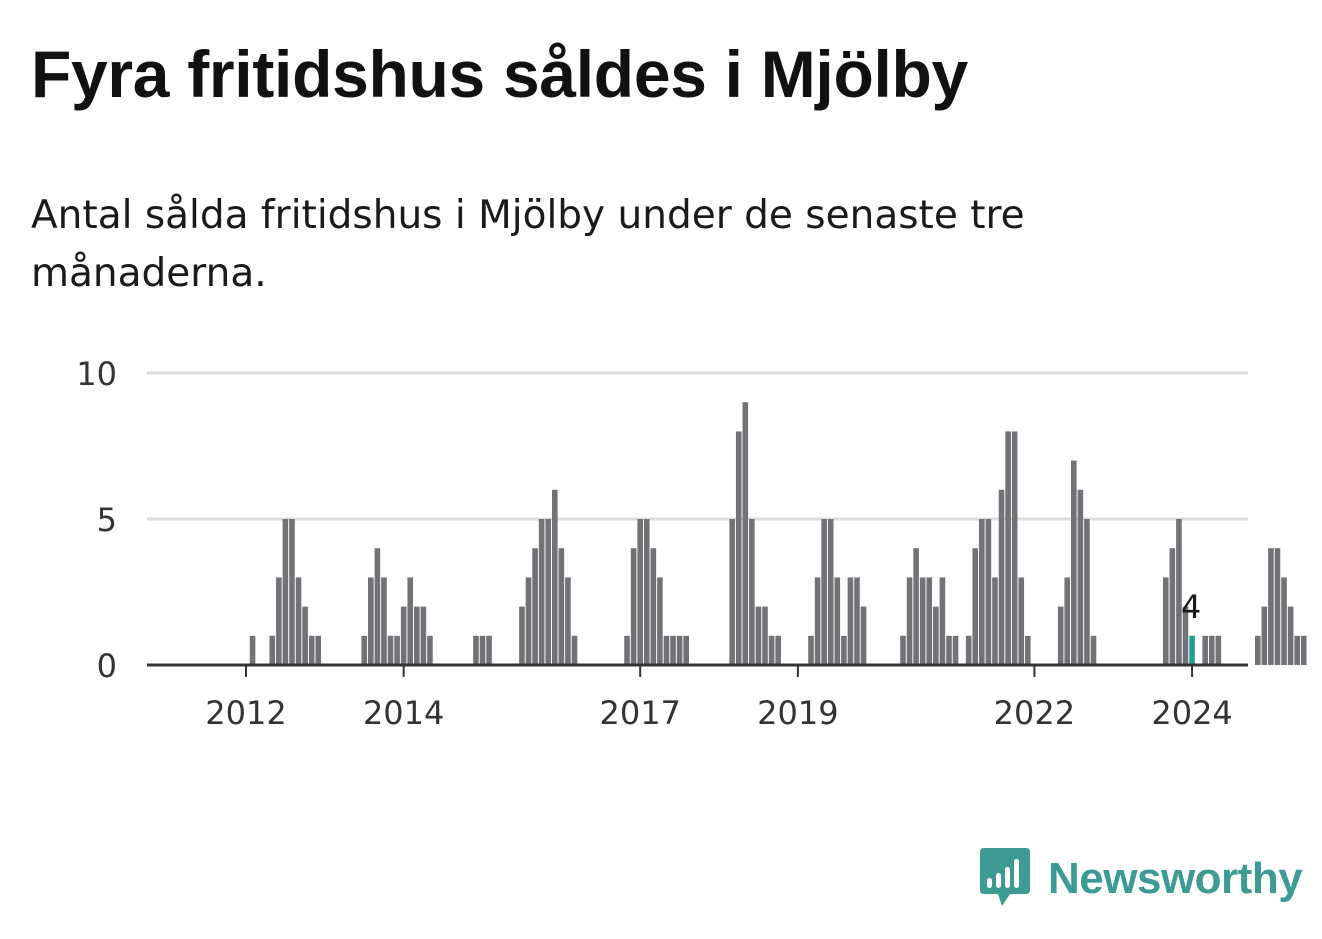  I want to click on gridlines, so click(697, 446).